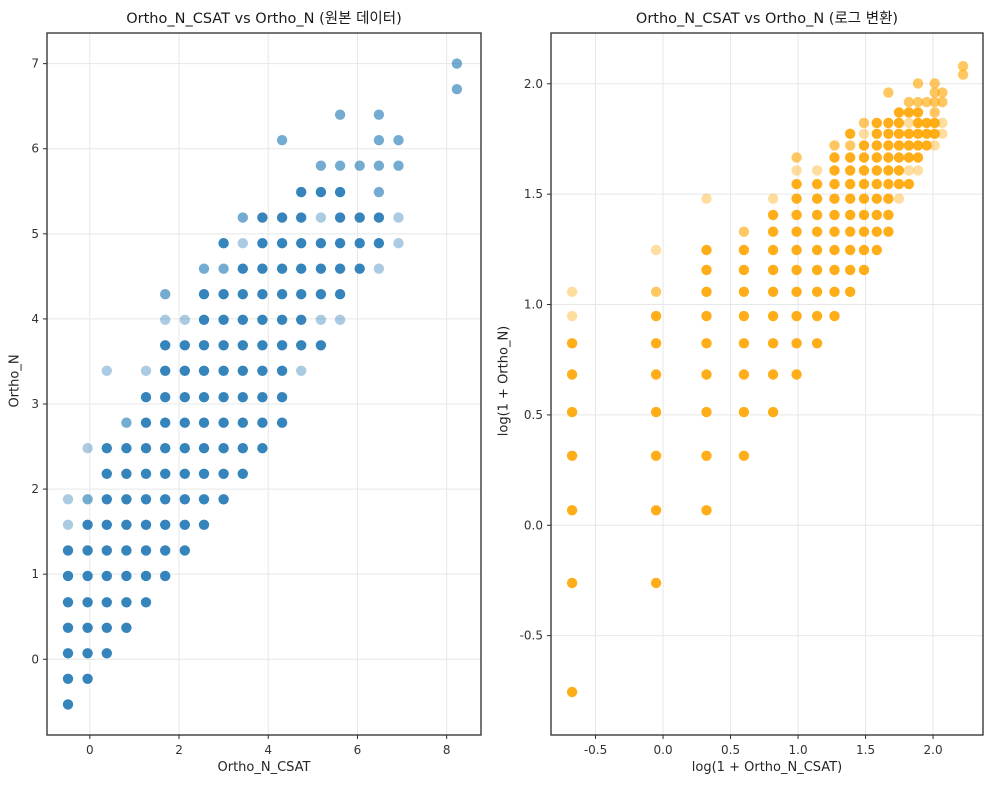 This screenshot has height=790, width=989. I want to click on svg-text: 8, so click(447, 750).